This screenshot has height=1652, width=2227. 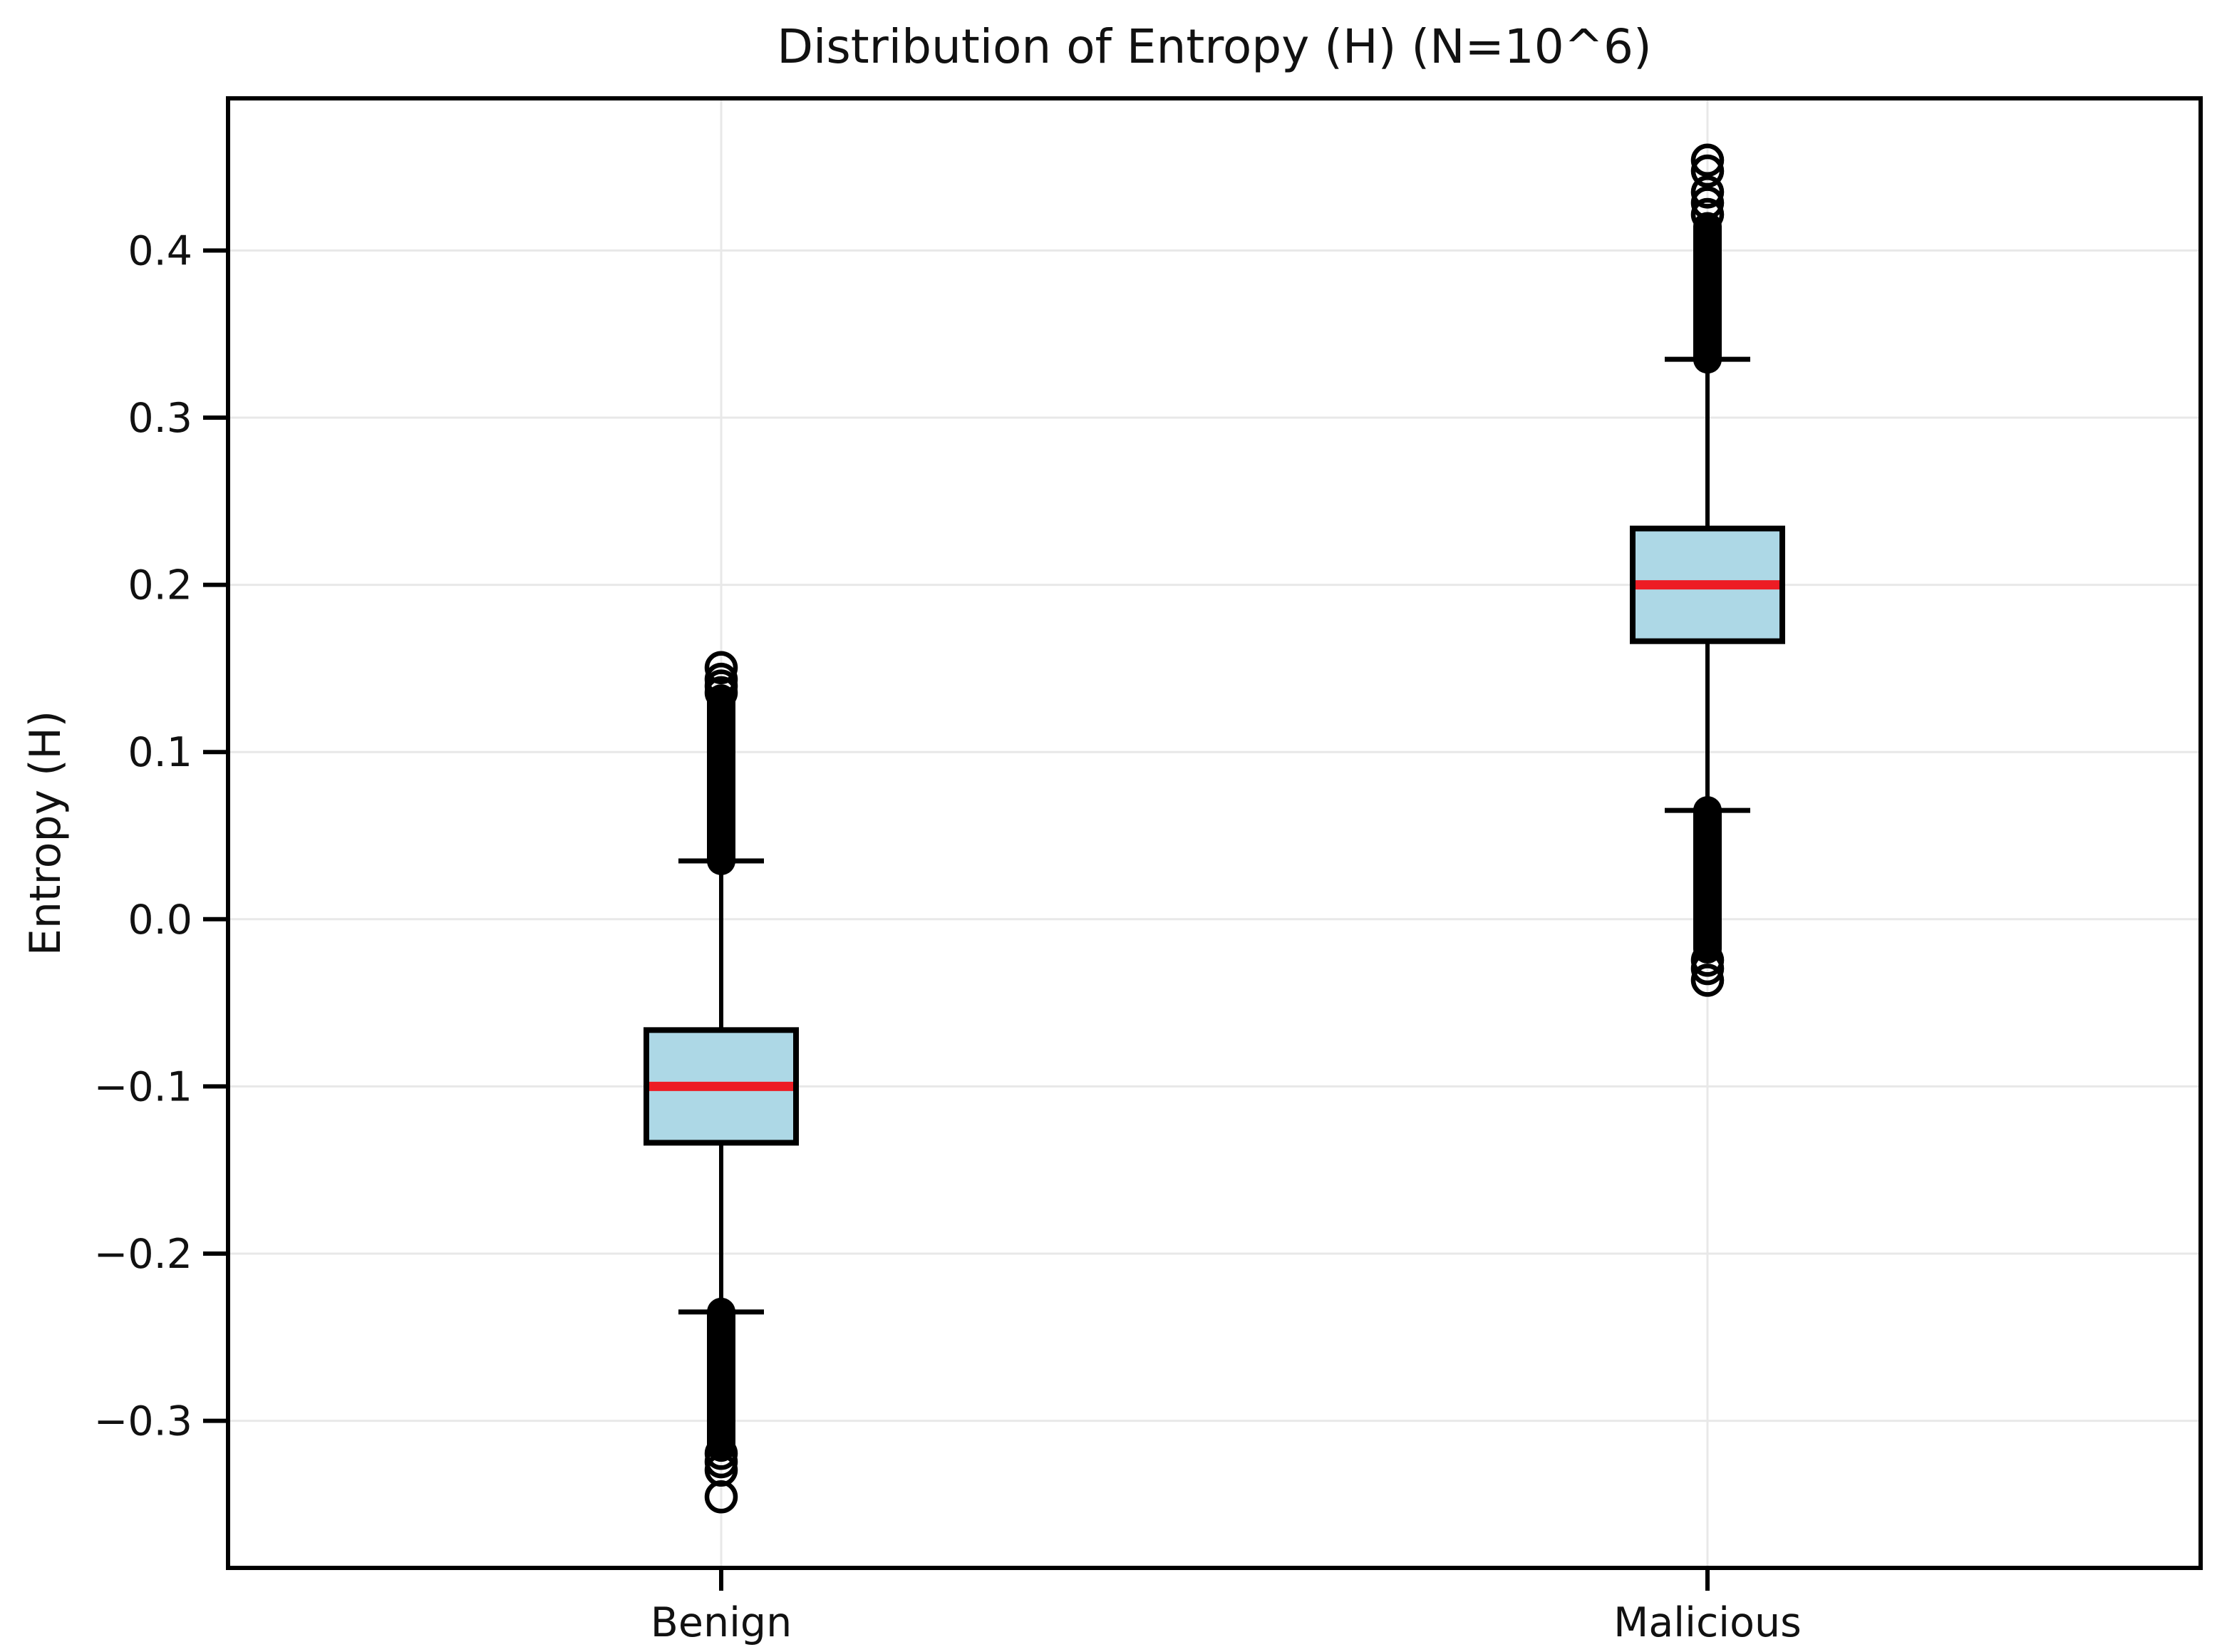 I want to click on outlier-band-lower-benign, so click(x=721, y=1379).